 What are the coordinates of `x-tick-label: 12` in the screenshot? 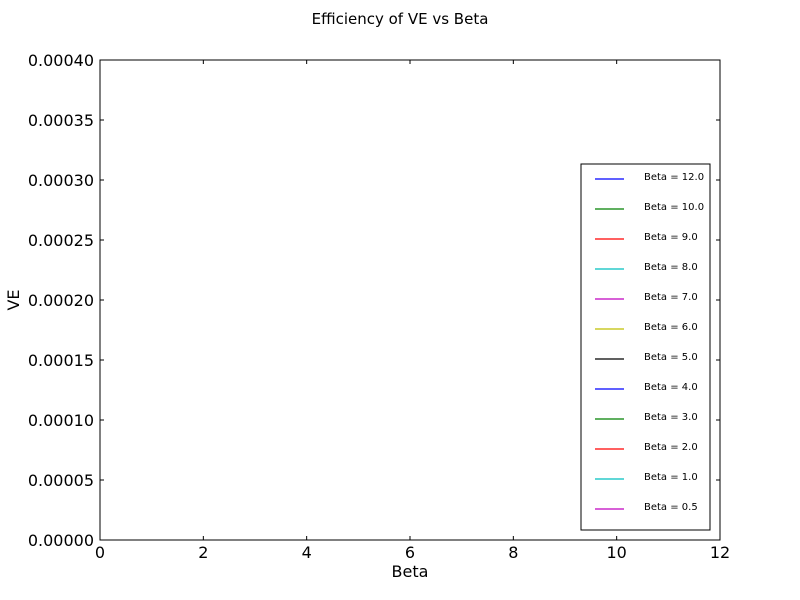 It's located at (720, 552).